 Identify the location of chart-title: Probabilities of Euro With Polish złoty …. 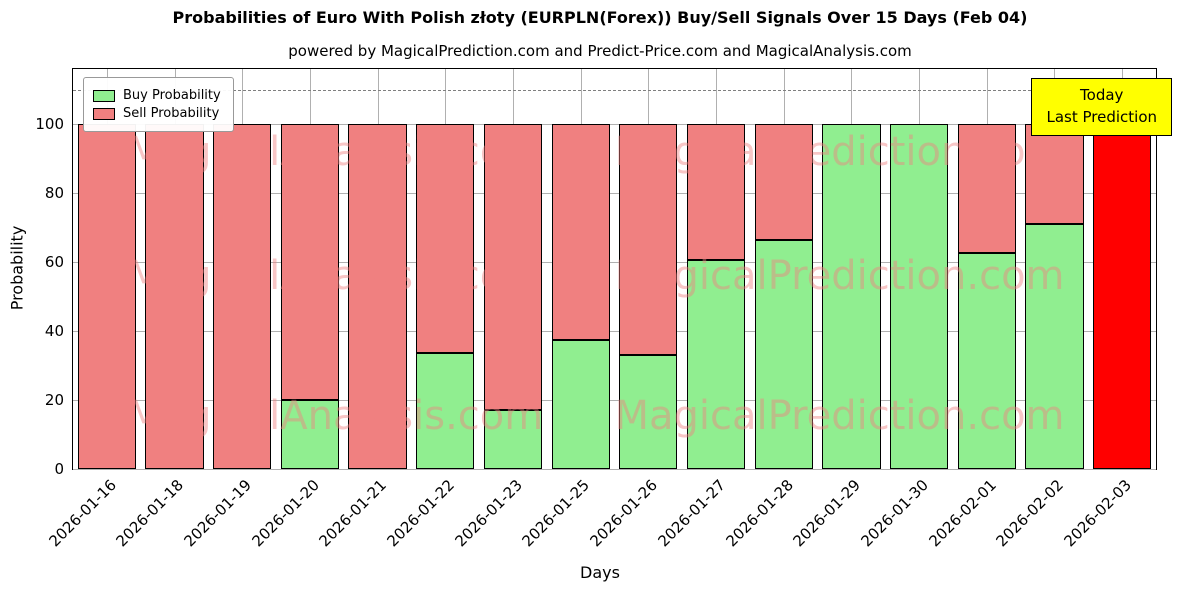
(600, 17).